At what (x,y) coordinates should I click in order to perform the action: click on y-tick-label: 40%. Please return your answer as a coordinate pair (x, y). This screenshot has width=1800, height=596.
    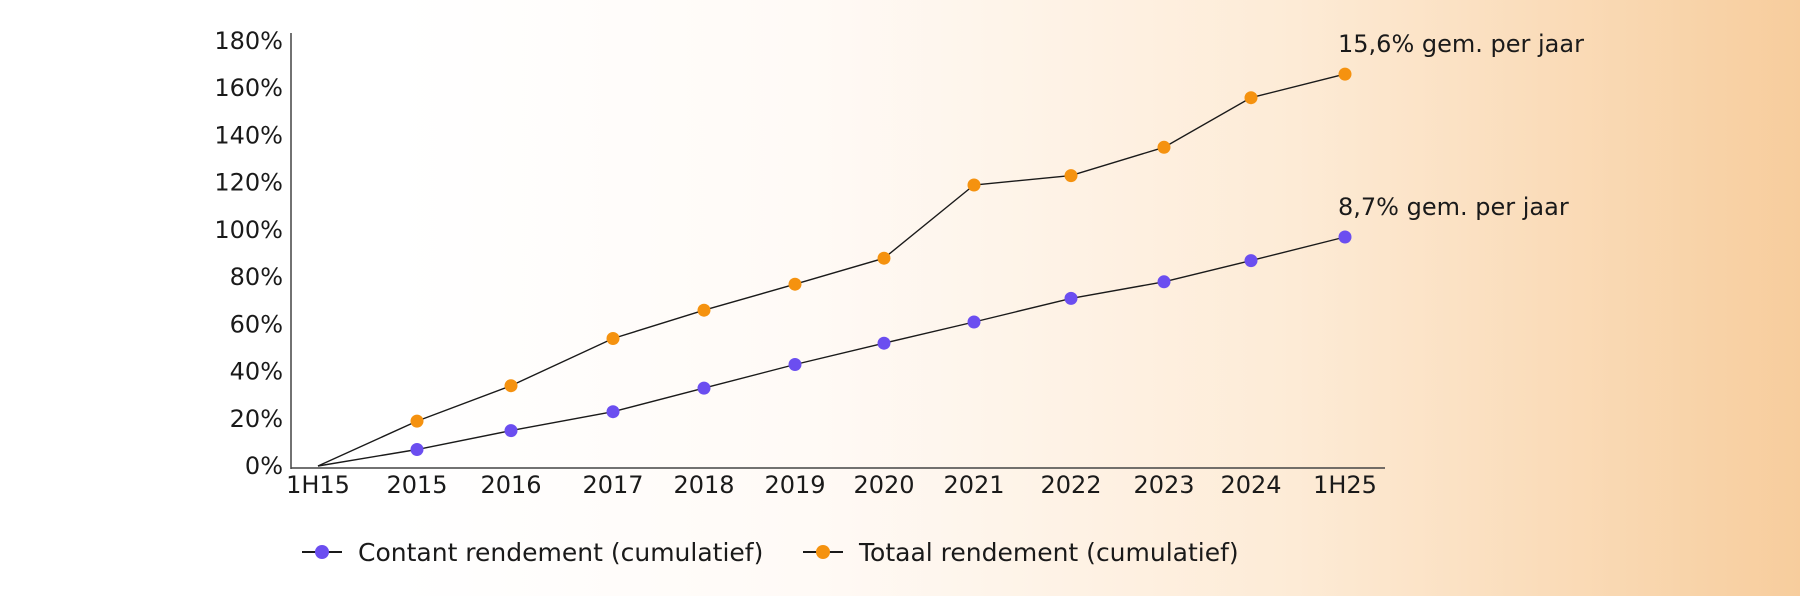
    Looking at the image, I should click on (256, 372).